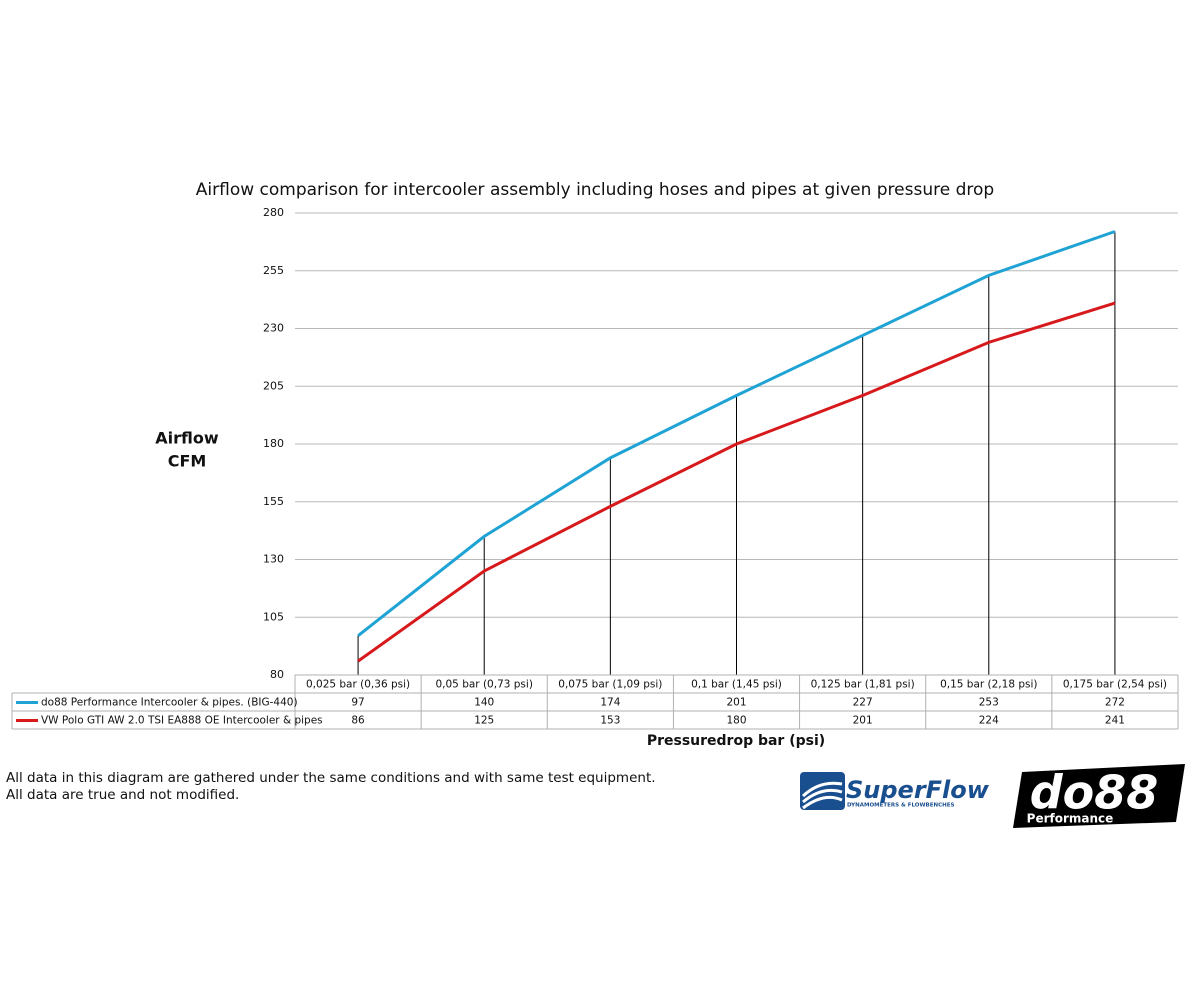 Image resolution: width=1200 pixels, height=1000 pixels. What do you see at coordinates (610, 721) in the screenshot?
I see `table-value: 153` at bounding box center [610, 721].